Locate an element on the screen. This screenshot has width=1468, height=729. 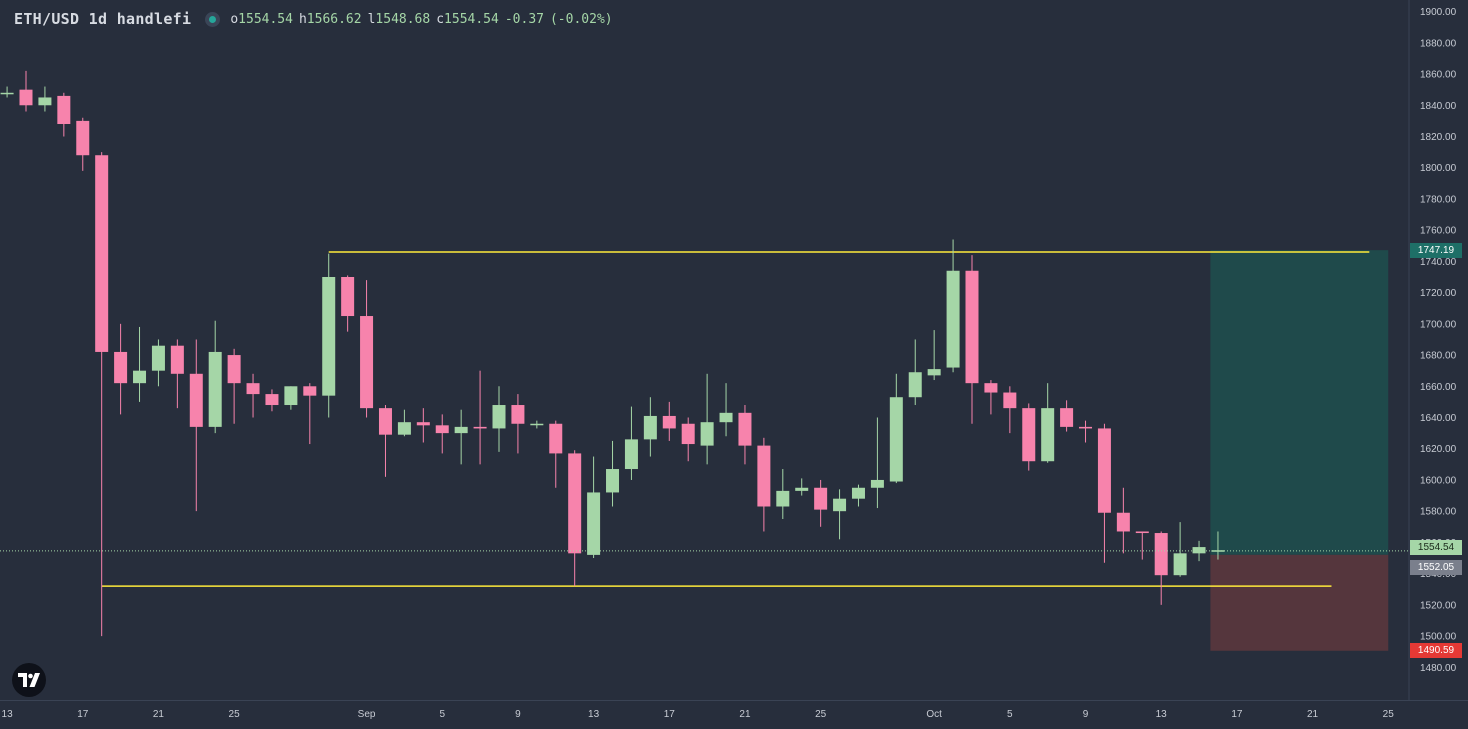
time-axis: 13 17 21 25 Sep 5 9 13 17 21 25 Oct 5 9 13 17 21 25 is located at coordinates (698, 714).